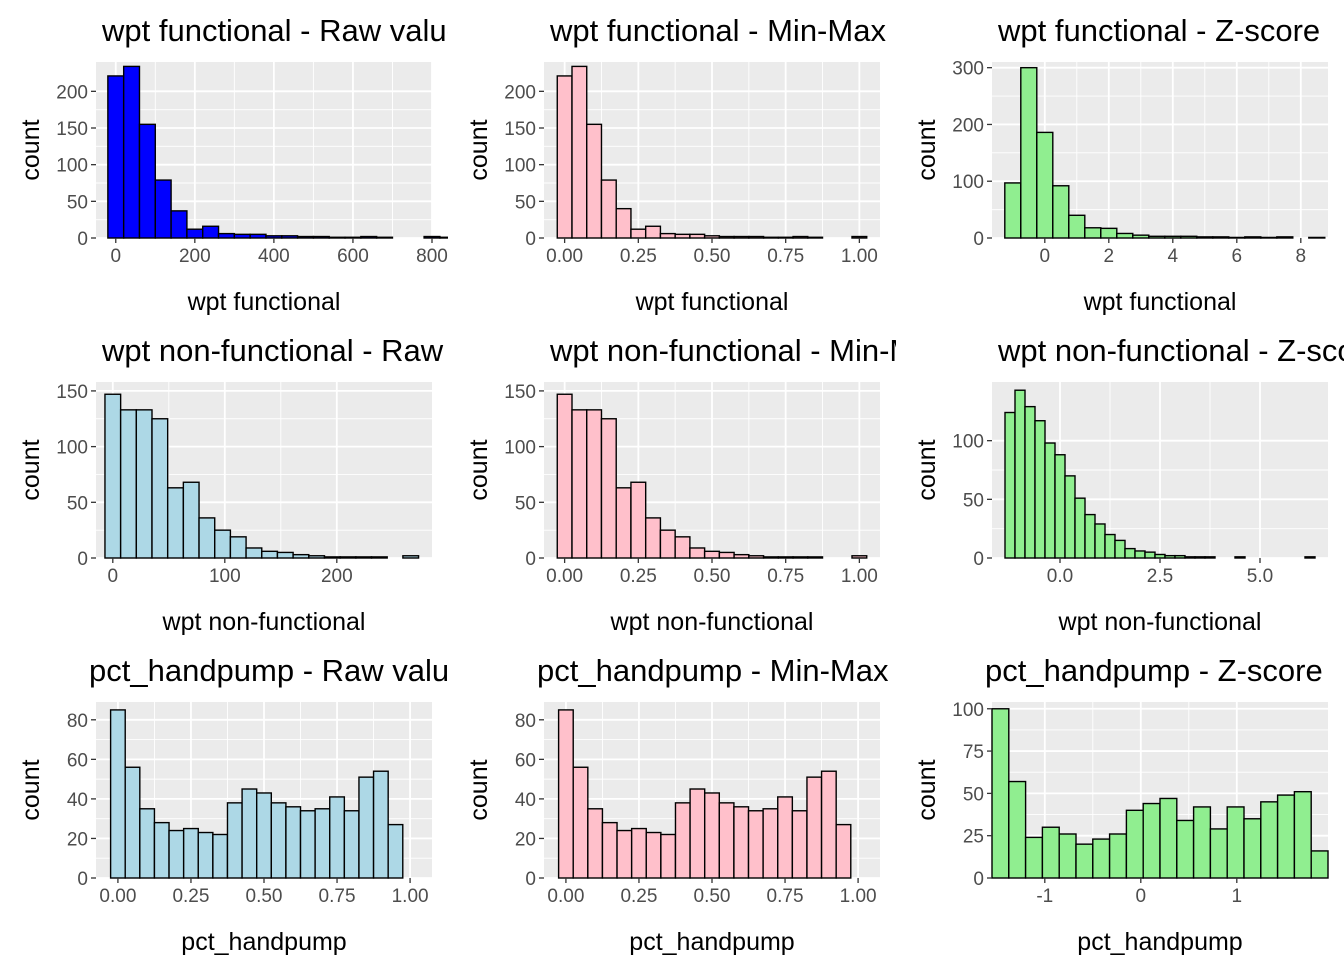 The image size is (1344, 960). Describe the element at coordinates (525, 800) in the screenshot. I see `y-tick-label: 40` at that location.